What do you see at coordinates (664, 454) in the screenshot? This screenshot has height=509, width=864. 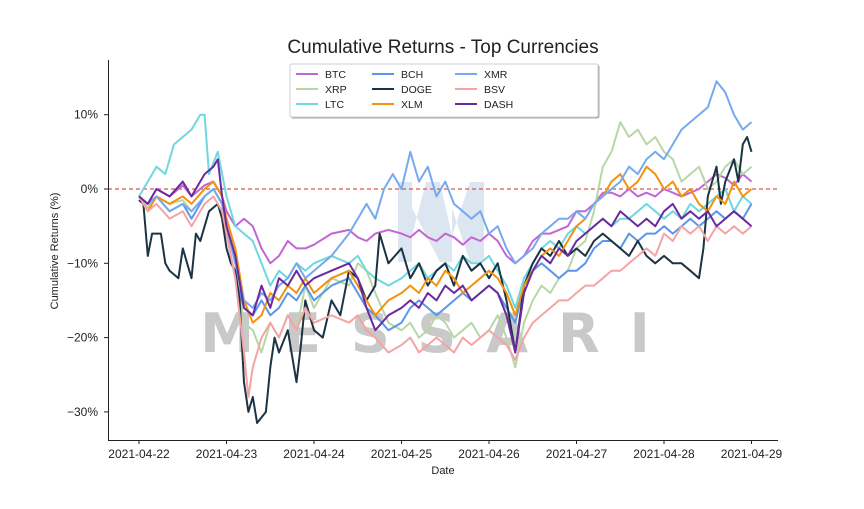 I see `x-tick-label: 2021-04-28` at bounding box center [664, 454].